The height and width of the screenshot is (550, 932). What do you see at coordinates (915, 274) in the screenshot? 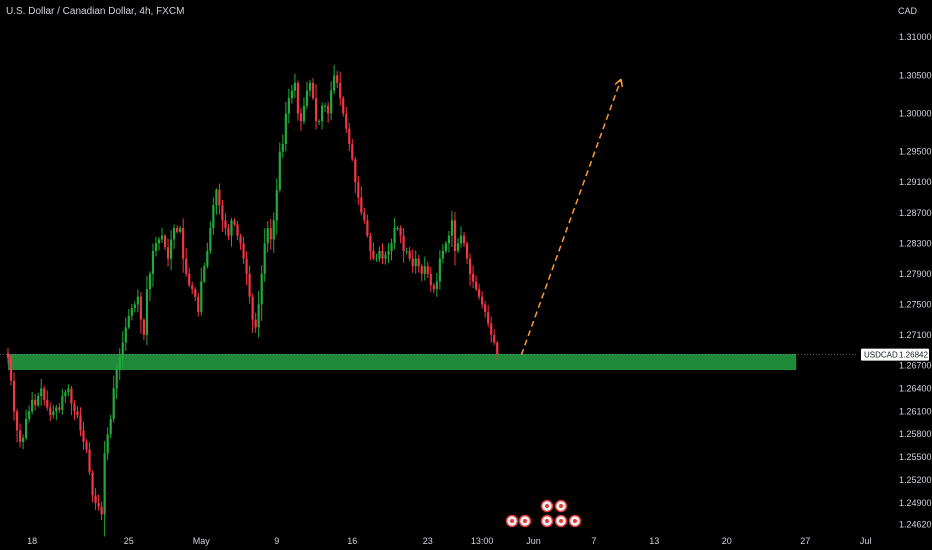
I see `y-tick-label: 1.27900` at bounding box center [915, 274].